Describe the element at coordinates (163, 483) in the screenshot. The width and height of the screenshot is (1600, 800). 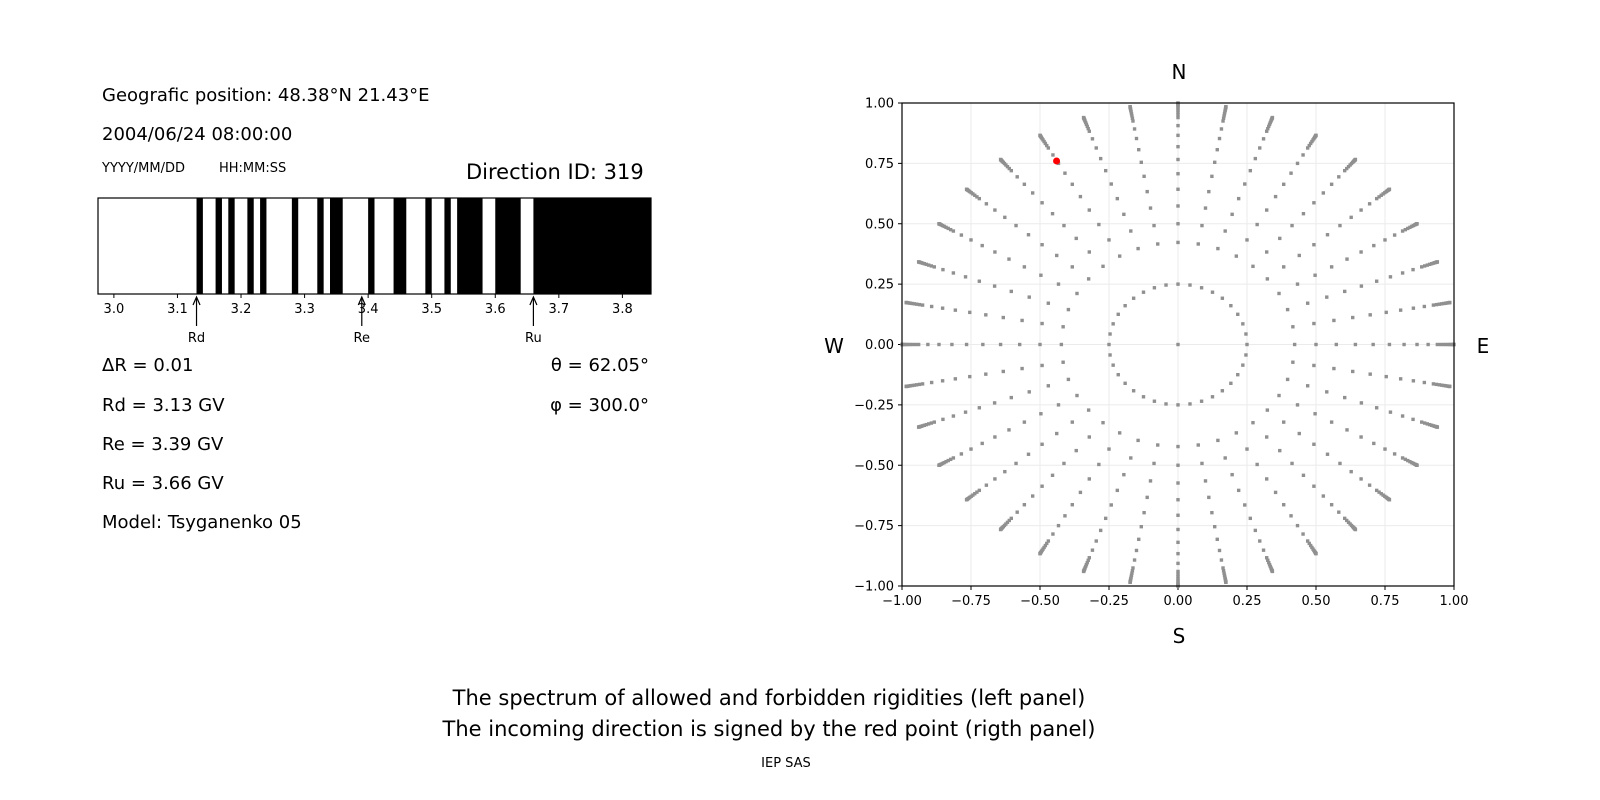
I see `ru-value: Ru = 3.66 GV` at that location.